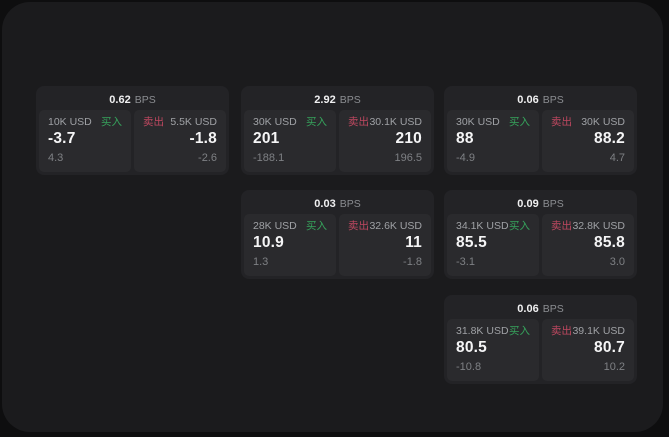 The image size is (669, 437). Describe the element at coordinates (540, 203) in the screenshot. I see `bps-header: 0.09 BPS` at that location.